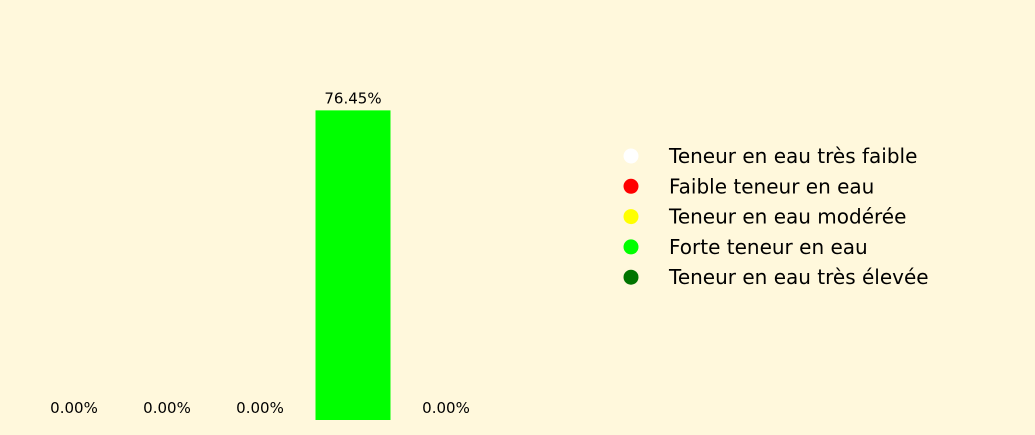  I want to click on legend-label-2: Faible teneur en eau, so click(771, 186).